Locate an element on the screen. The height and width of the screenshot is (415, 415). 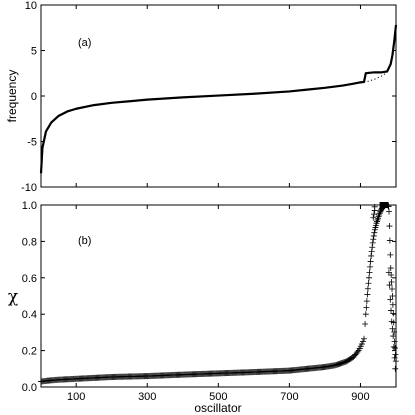
y-tick-label: 0.4 is located at coordinates (29, 315).